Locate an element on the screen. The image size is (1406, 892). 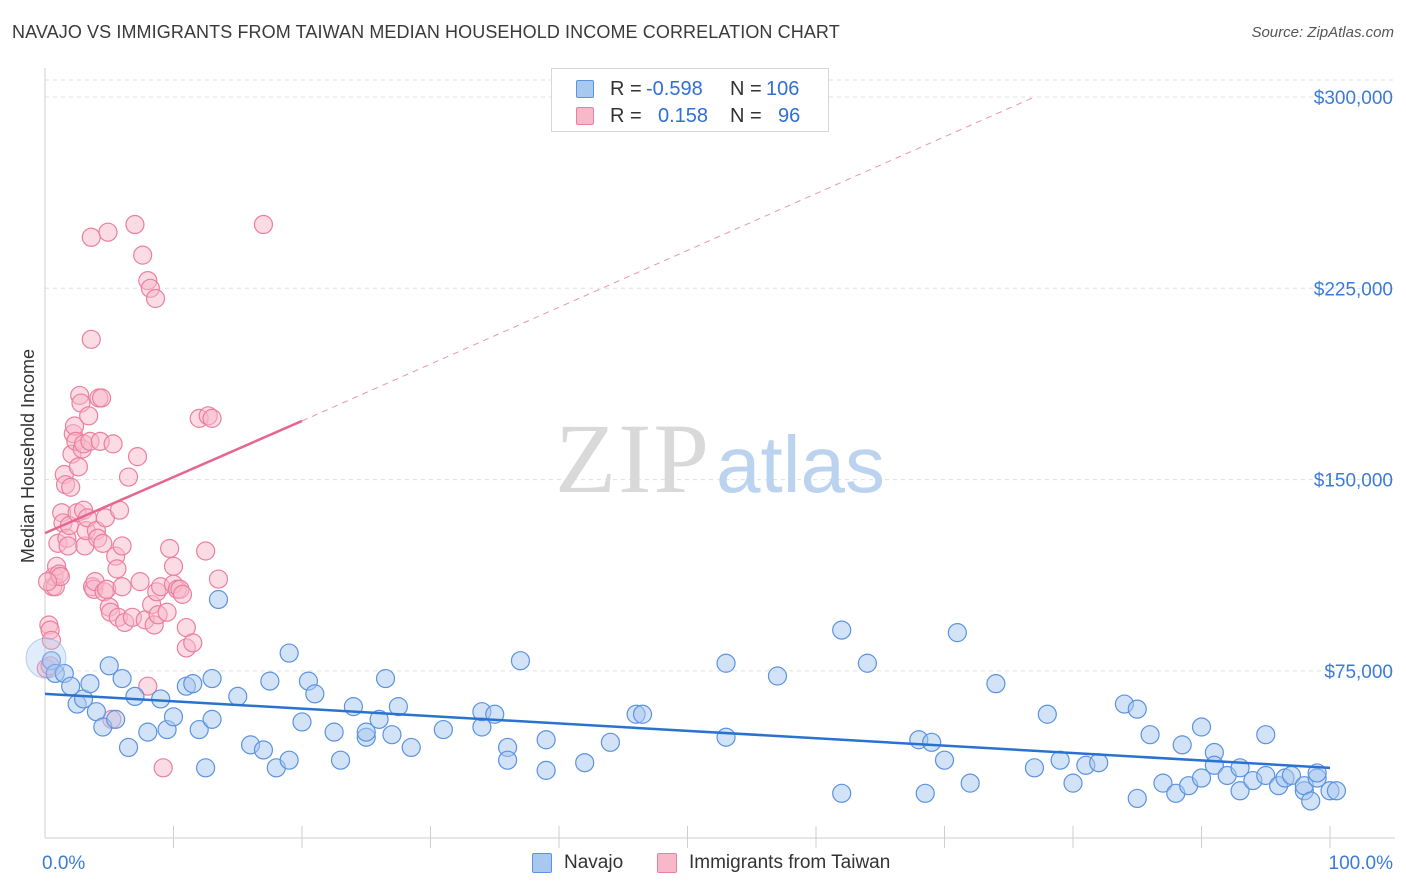
taiwan-legend-swatch is located at coordinates (667, 863).